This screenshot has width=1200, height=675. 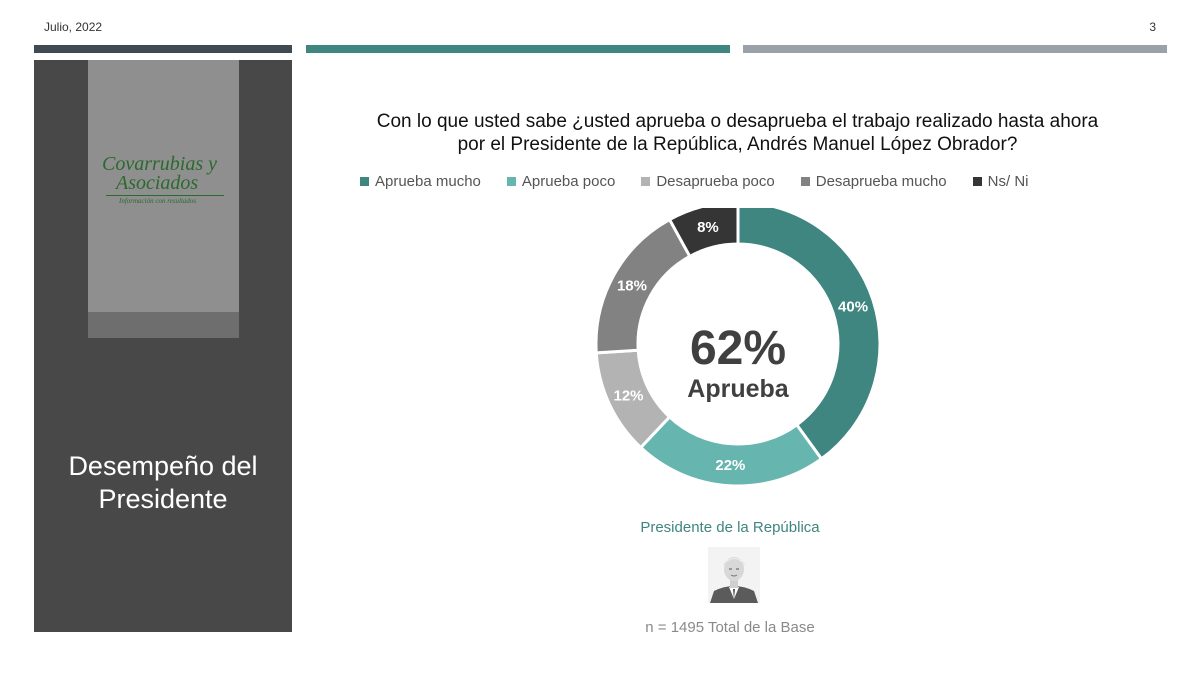 I want to click on header-bar-gray, so click(x=955, y=49).